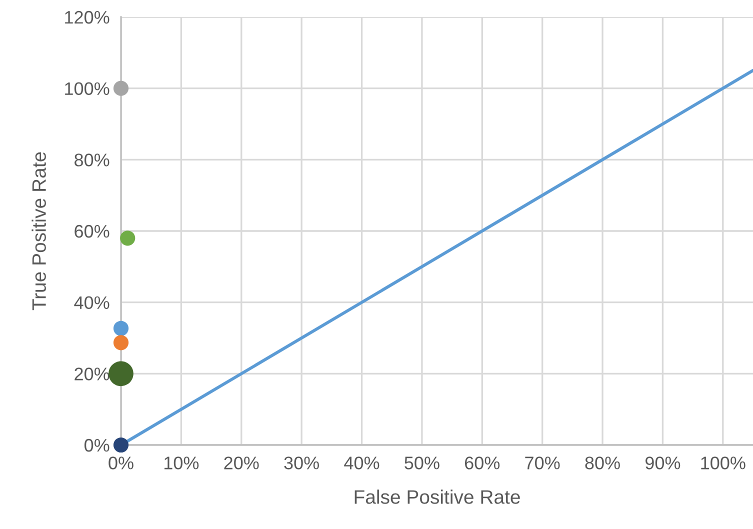  Describe the element at coordinates (181, 463) in the screenshot. I see `x-tick-label: 10%` at that location.